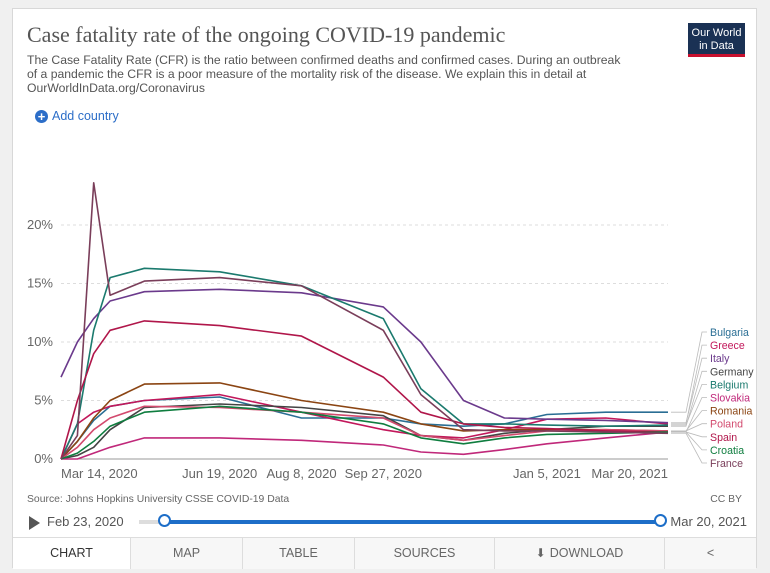 This screenshot has width=770, height=573. What do you see at coordinates (540, 553) in the screenshot?
I see `download-icon: ⬇` at bounding box center [540, 553].